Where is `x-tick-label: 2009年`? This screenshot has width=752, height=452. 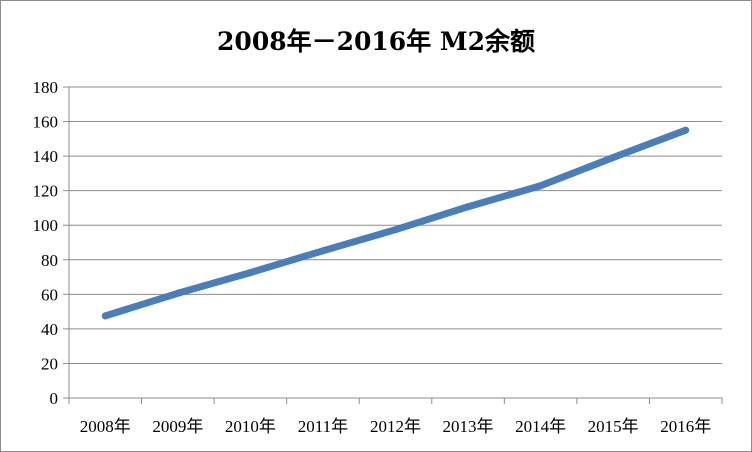 x-tick-label: 2009年 is located at coordinates (177, 426).